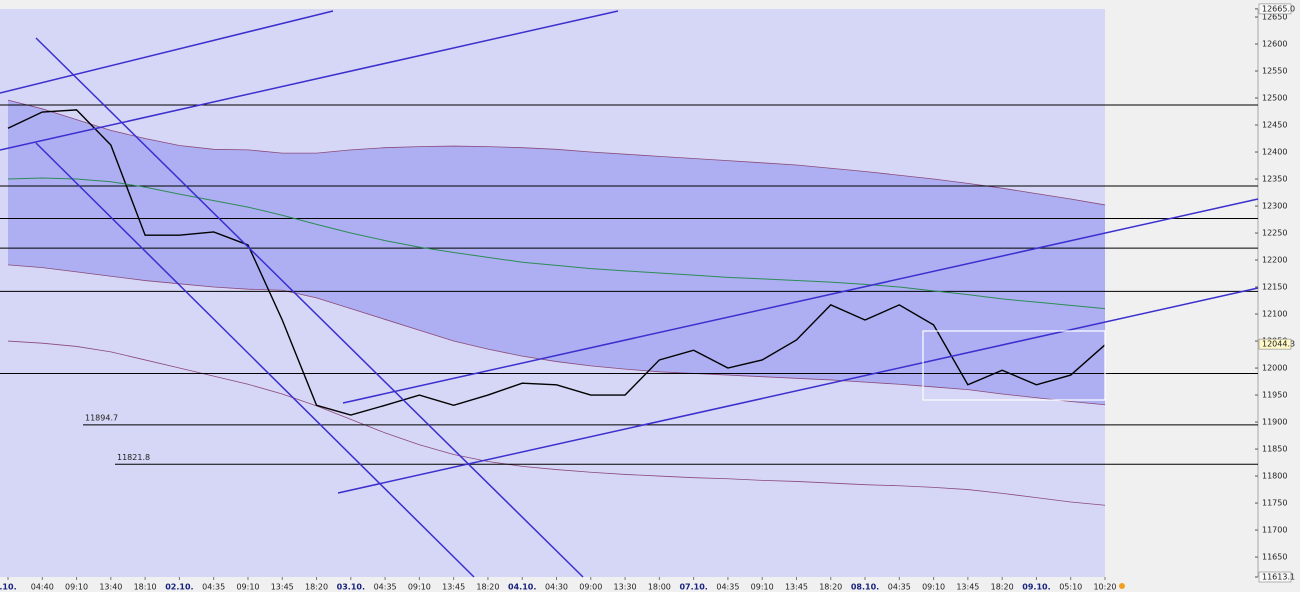  I want to click on y-tick-label: 12550, so click(1274, 71).